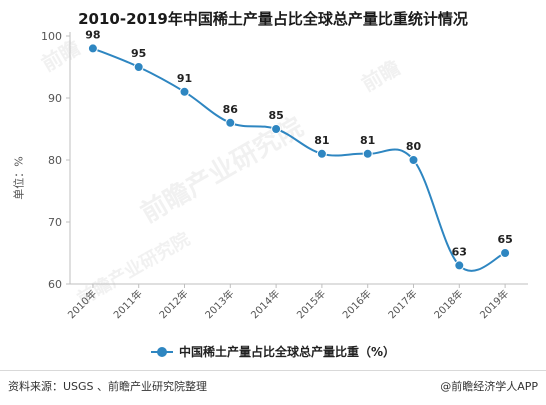 The image size is (546, 405). What do you see at coordinates (128, 304) in the screenshot?
I see `x-tick-label: 2011年` at bounding box center [128, 304].